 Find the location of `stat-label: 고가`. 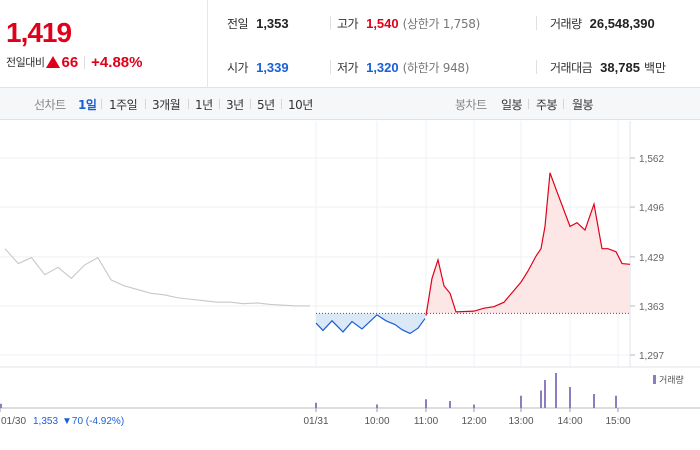

stat-label: 고가 is located at coordinates (348, 23).